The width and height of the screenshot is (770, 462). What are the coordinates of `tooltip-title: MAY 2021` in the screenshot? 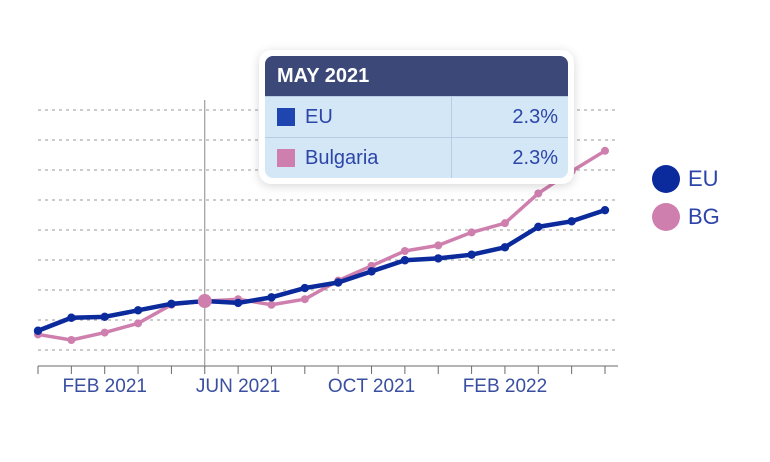 It's located at (416, 76).